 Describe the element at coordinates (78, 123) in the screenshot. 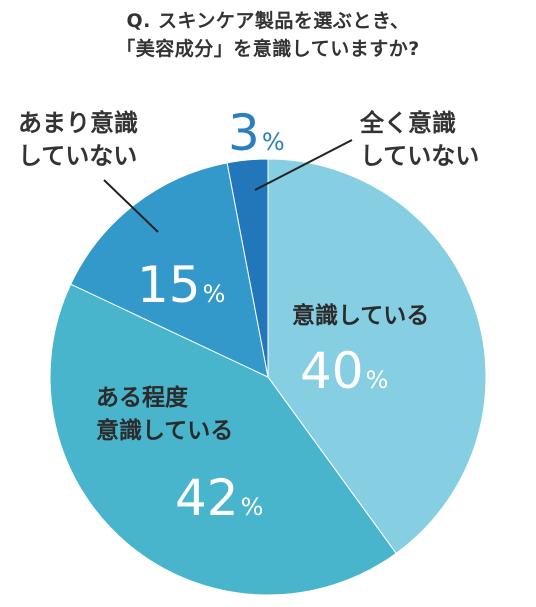

I see `slice-label-not-very-line-1: あまり意識` at that location.